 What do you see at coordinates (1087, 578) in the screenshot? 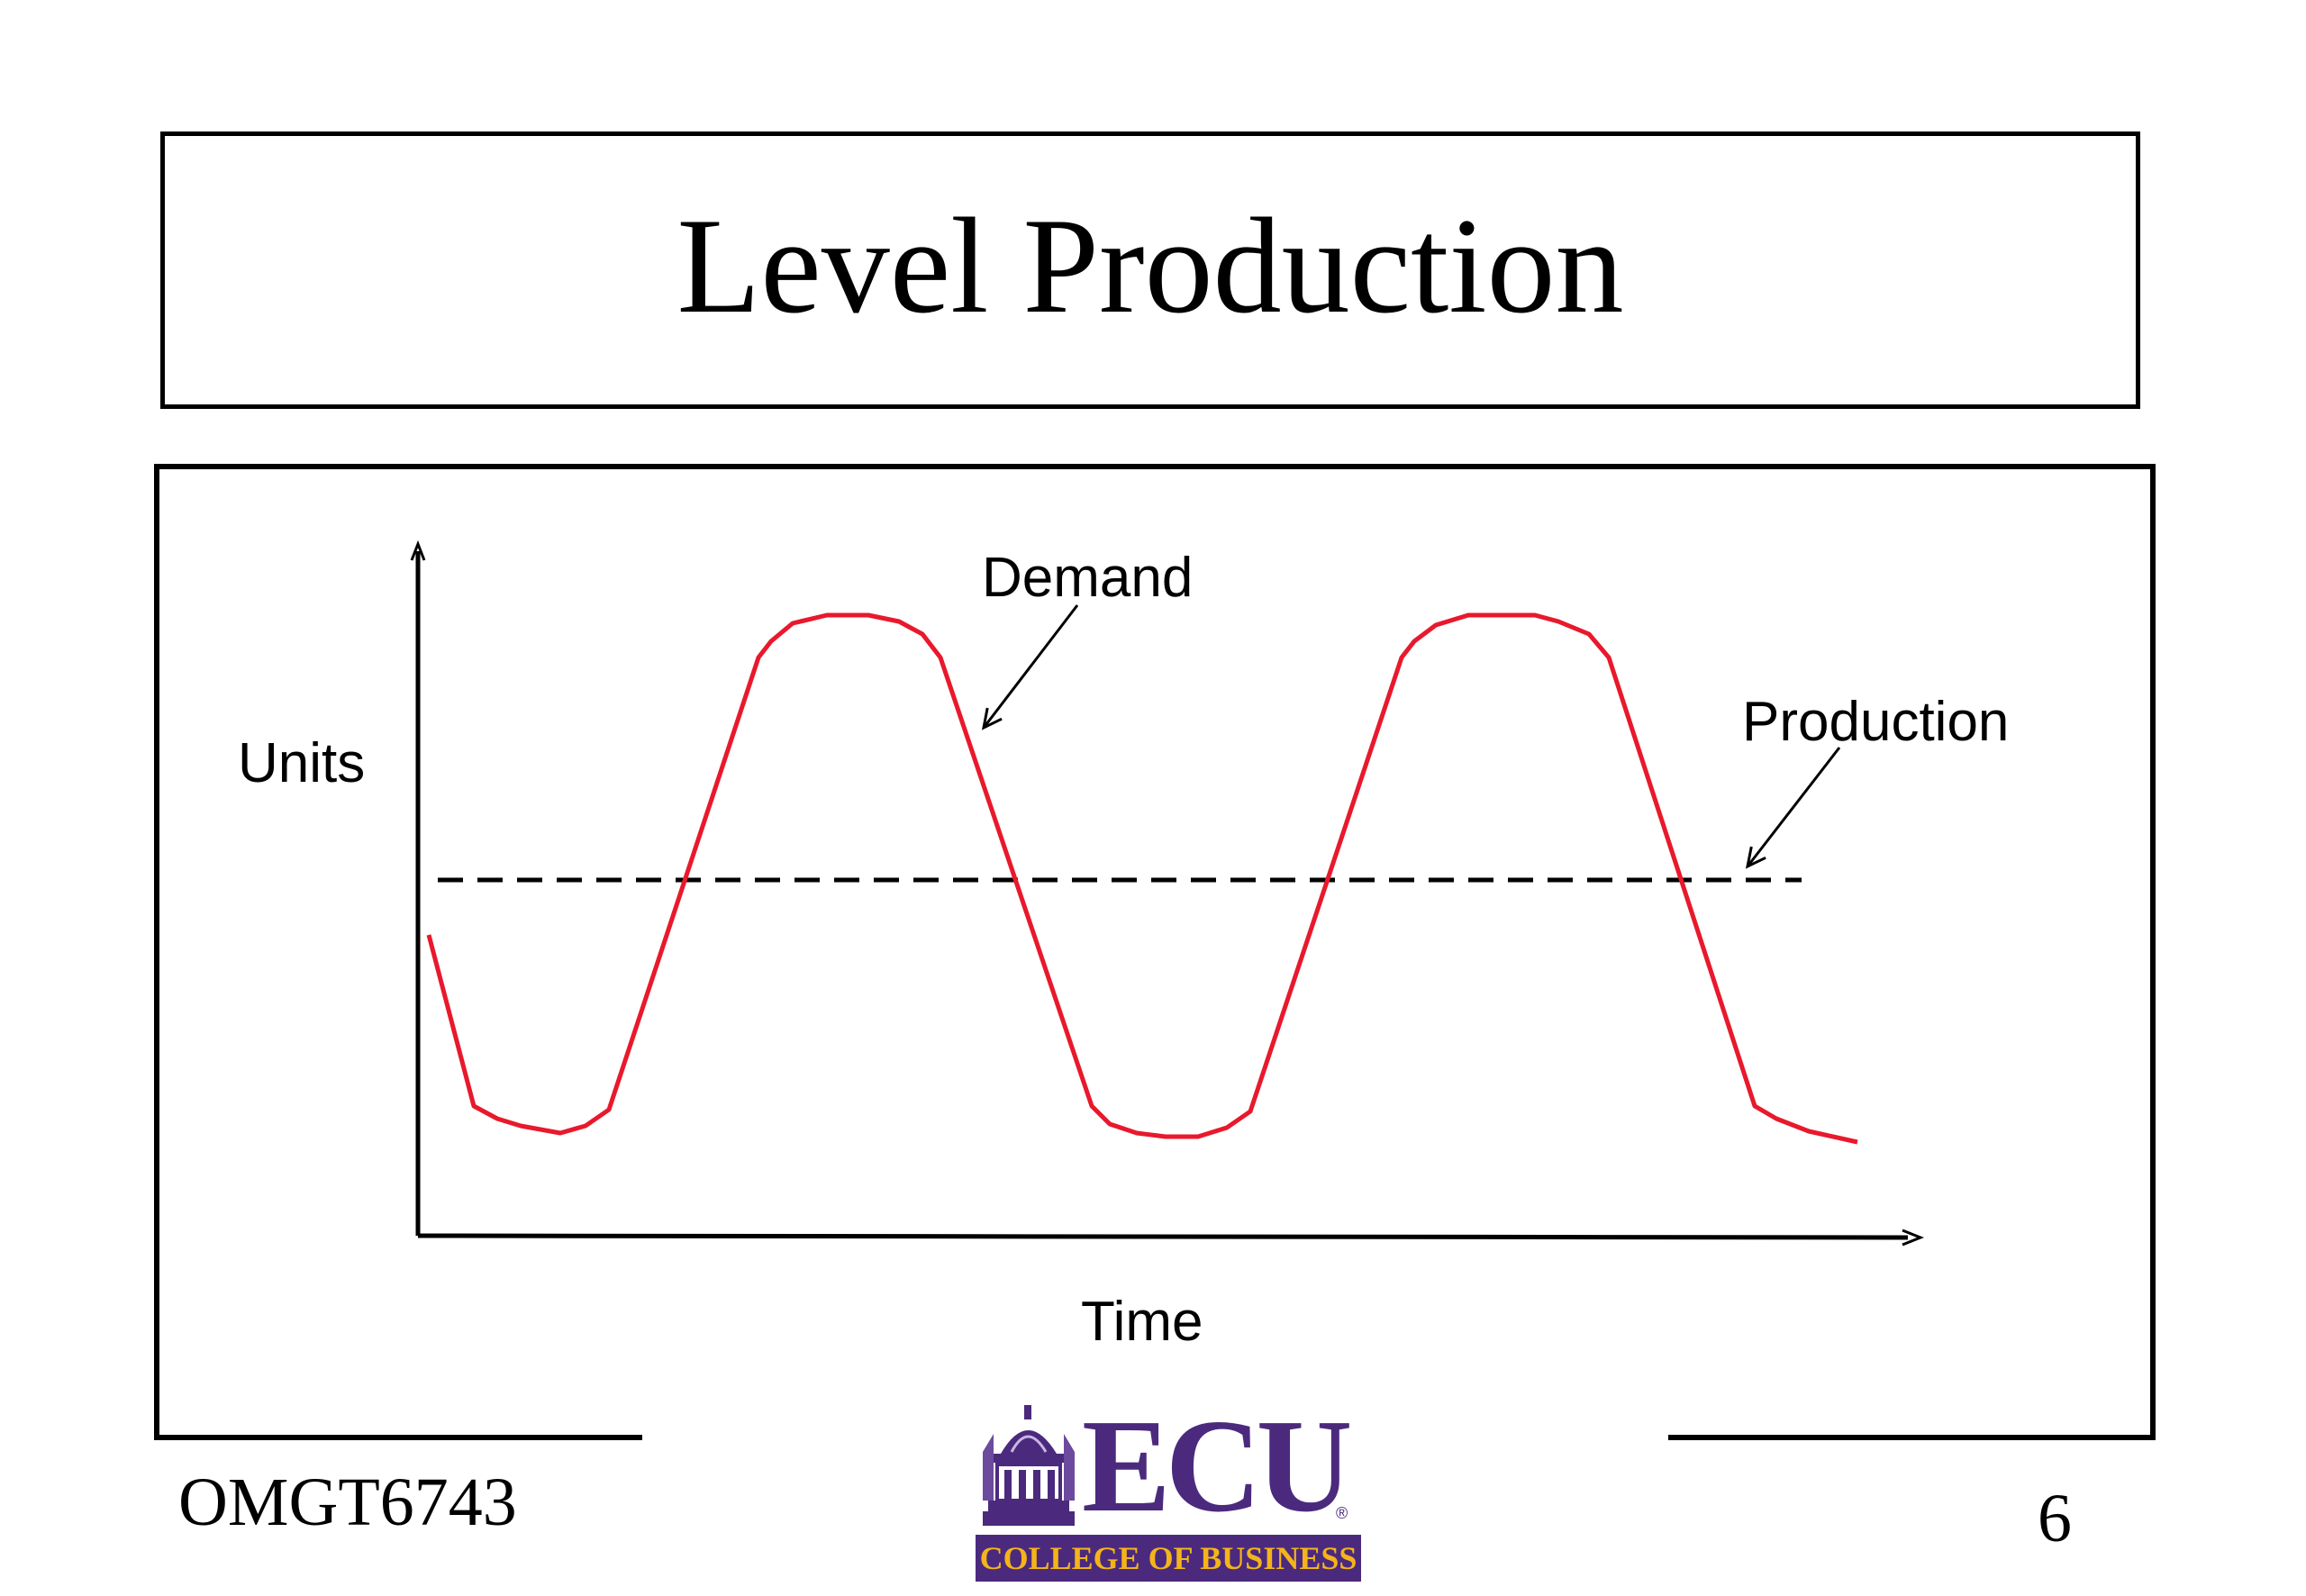
I see `demand-label: Demand` at bounding box center [1087, 578].